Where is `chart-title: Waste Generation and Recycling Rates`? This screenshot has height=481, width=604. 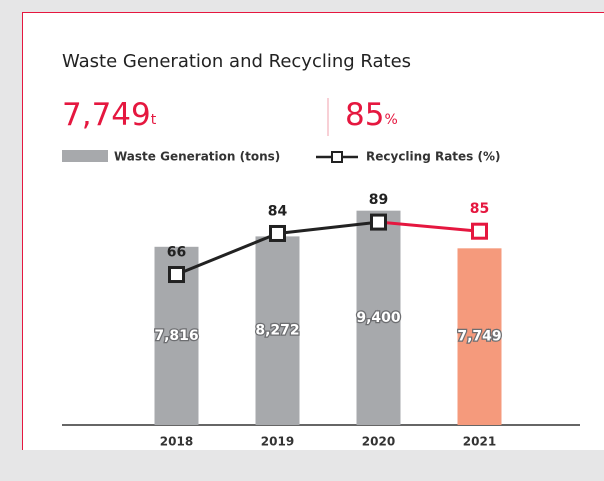
chart-title: Waste Generation and Recycling Rates is located at coordinates (236, 61).